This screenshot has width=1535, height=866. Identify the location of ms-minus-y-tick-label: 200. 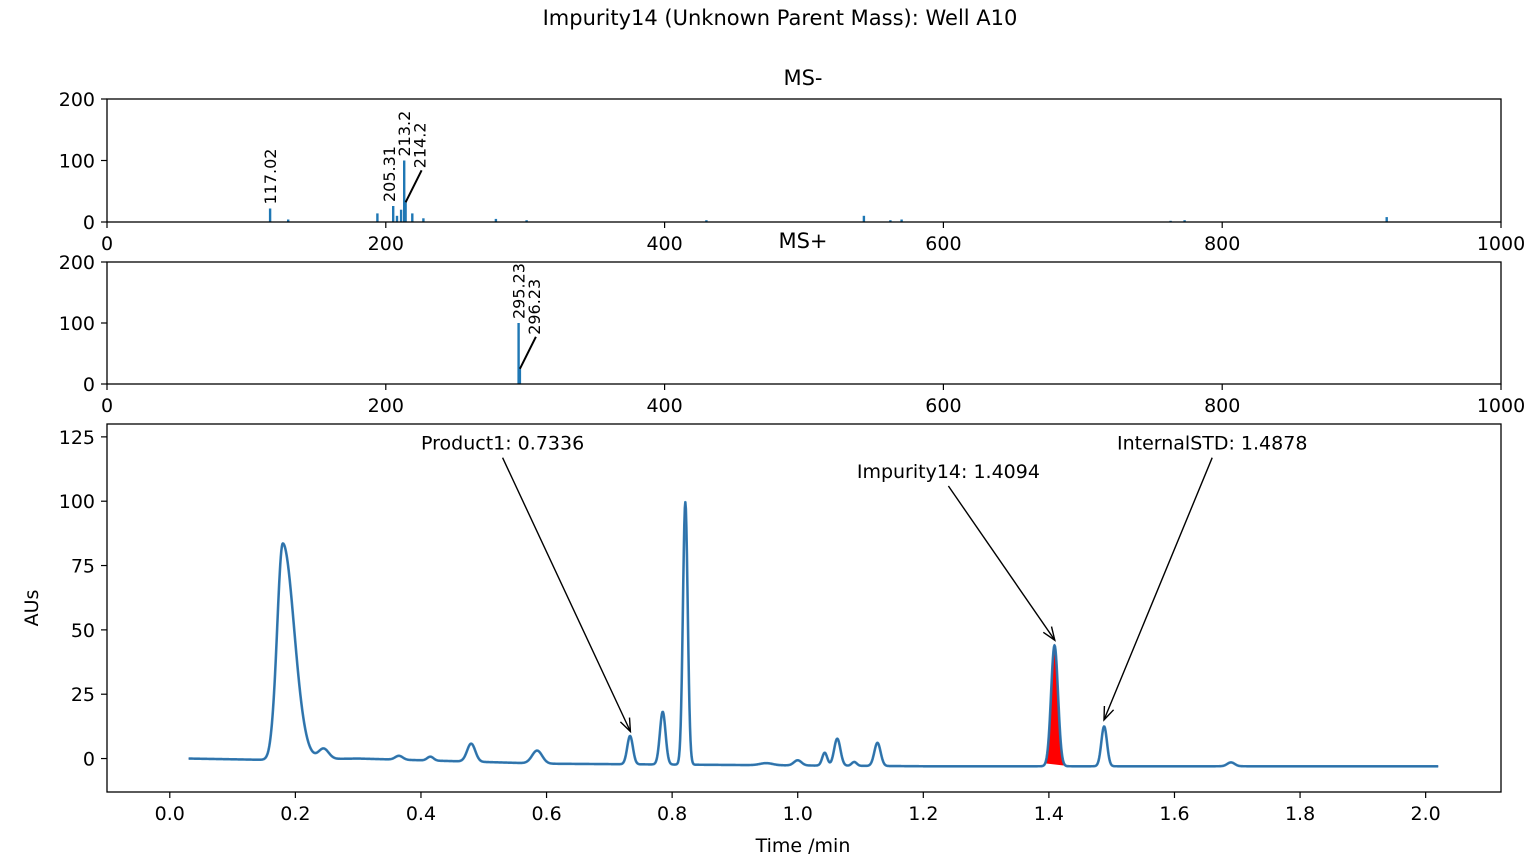
(77, 100).